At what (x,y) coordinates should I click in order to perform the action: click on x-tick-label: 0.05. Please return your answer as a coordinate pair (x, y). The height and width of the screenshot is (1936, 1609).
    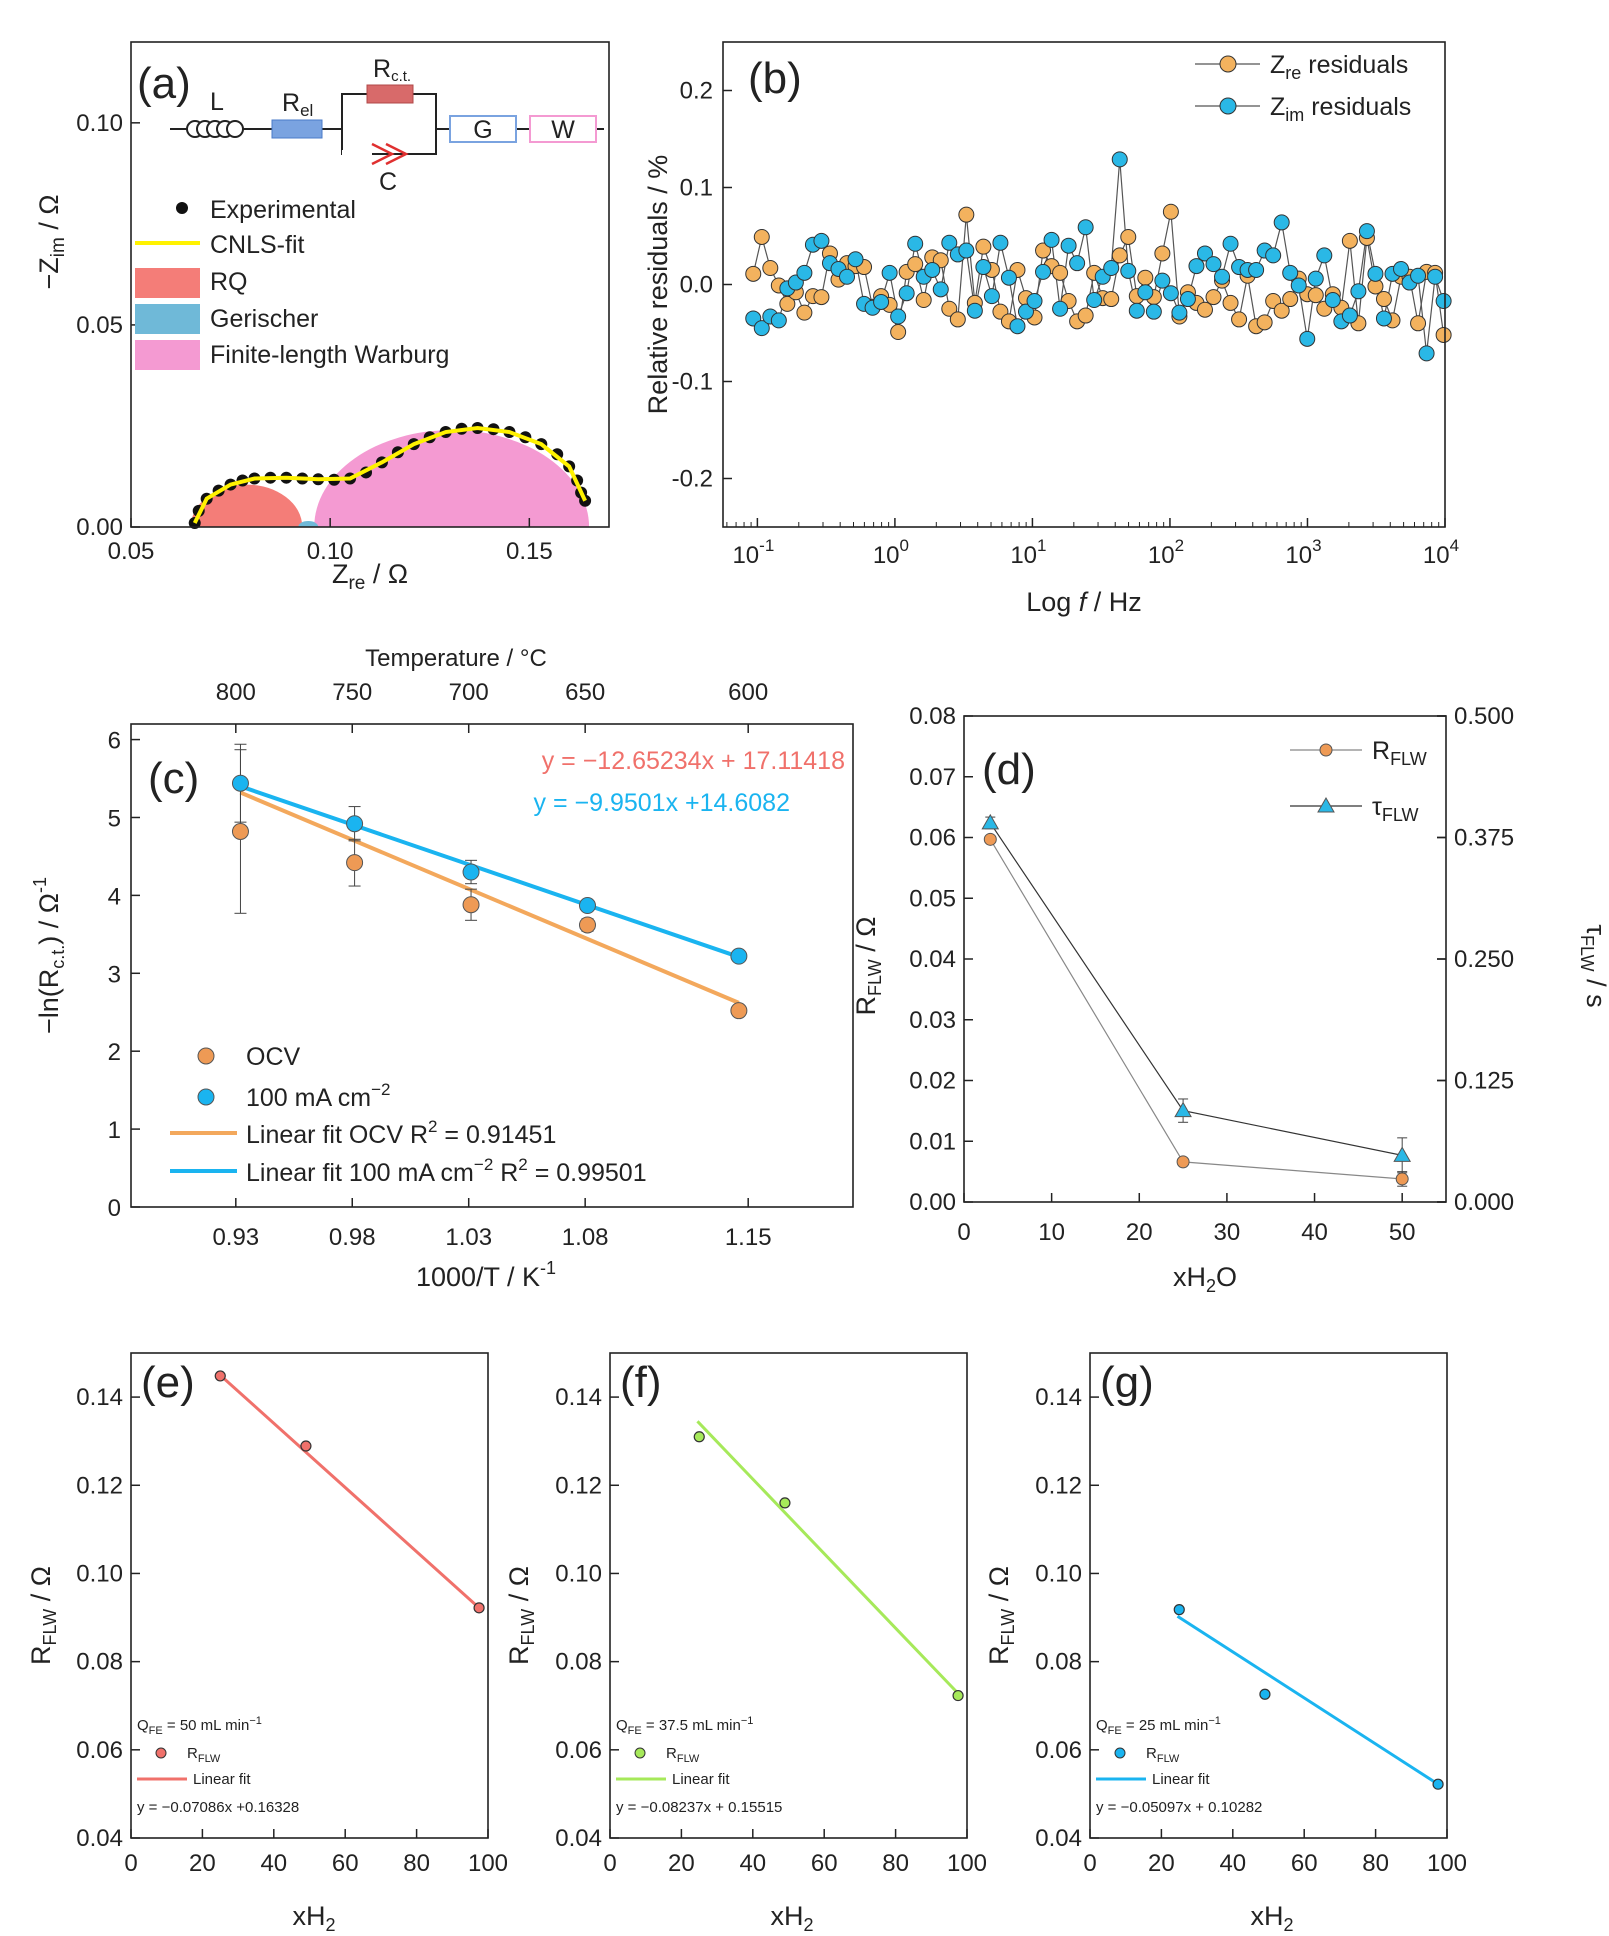
    Looking at the image, I should click on (131, 551).